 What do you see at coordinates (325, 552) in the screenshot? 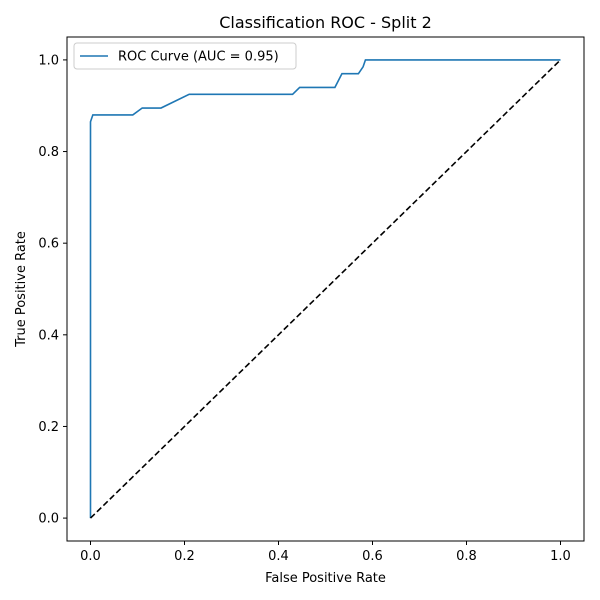
I see `x-axis-ticks: 0.0 0.2 0.4 0.6 0.8 1.0` at bounding box center [325, 552].